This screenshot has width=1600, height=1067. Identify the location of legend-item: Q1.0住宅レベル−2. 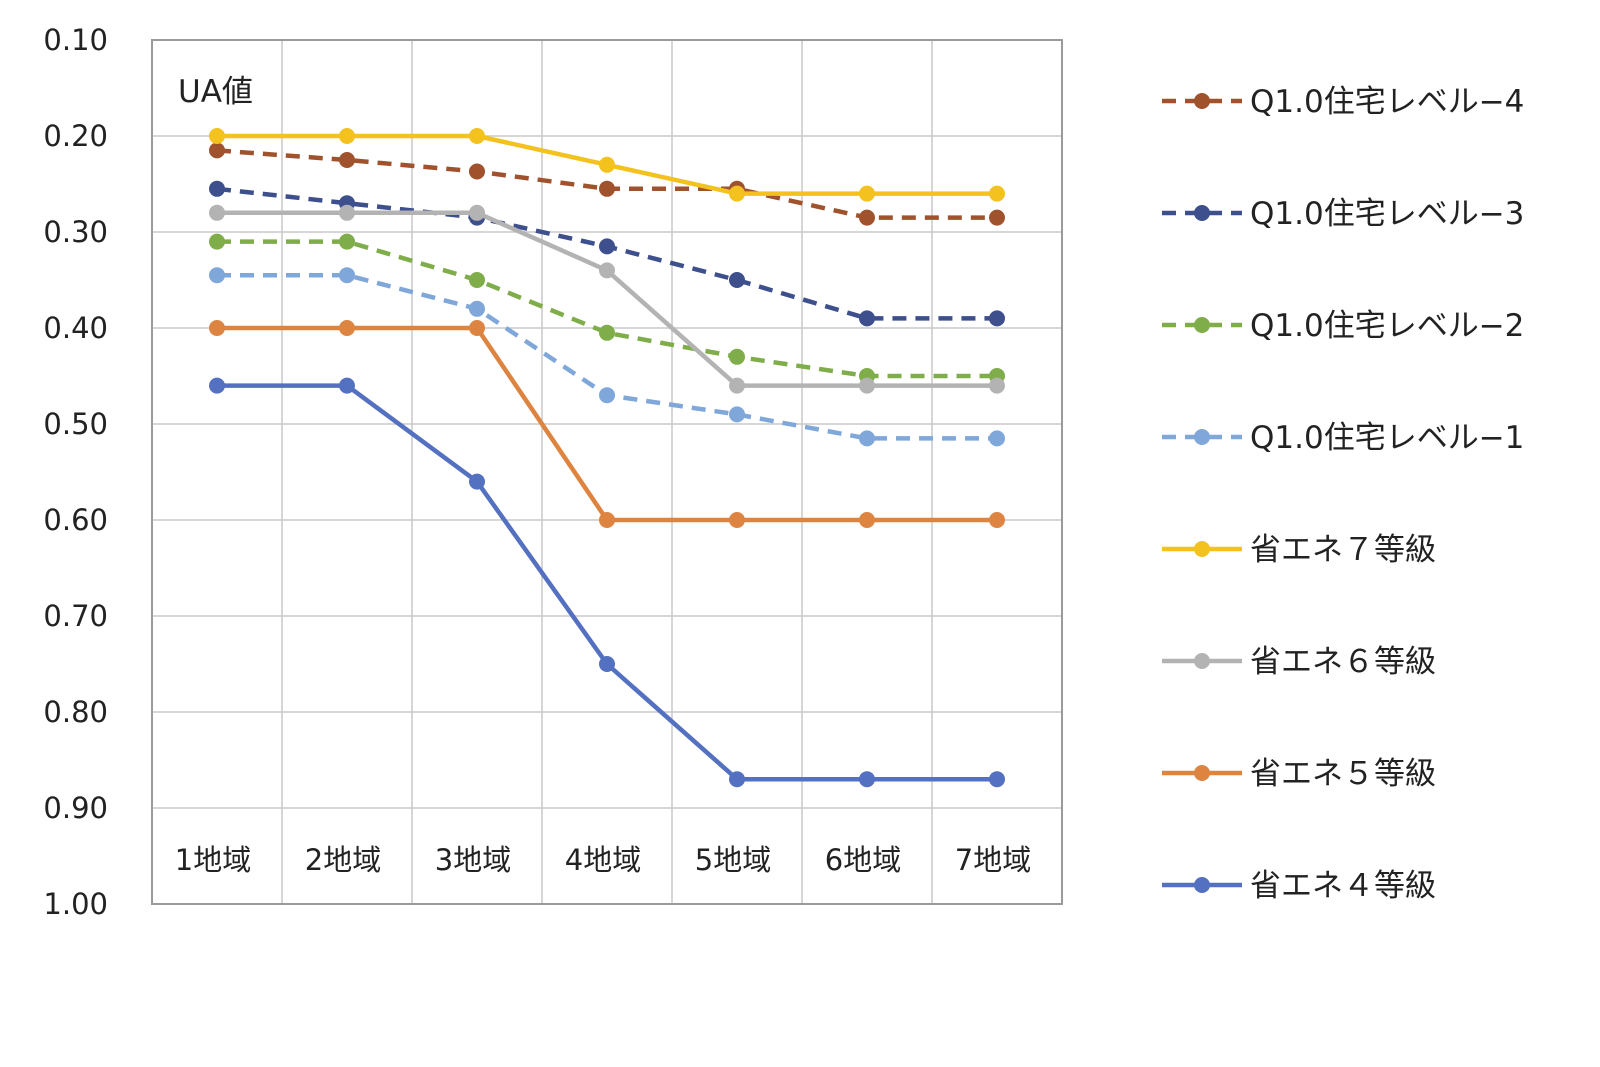
(1343, 326).